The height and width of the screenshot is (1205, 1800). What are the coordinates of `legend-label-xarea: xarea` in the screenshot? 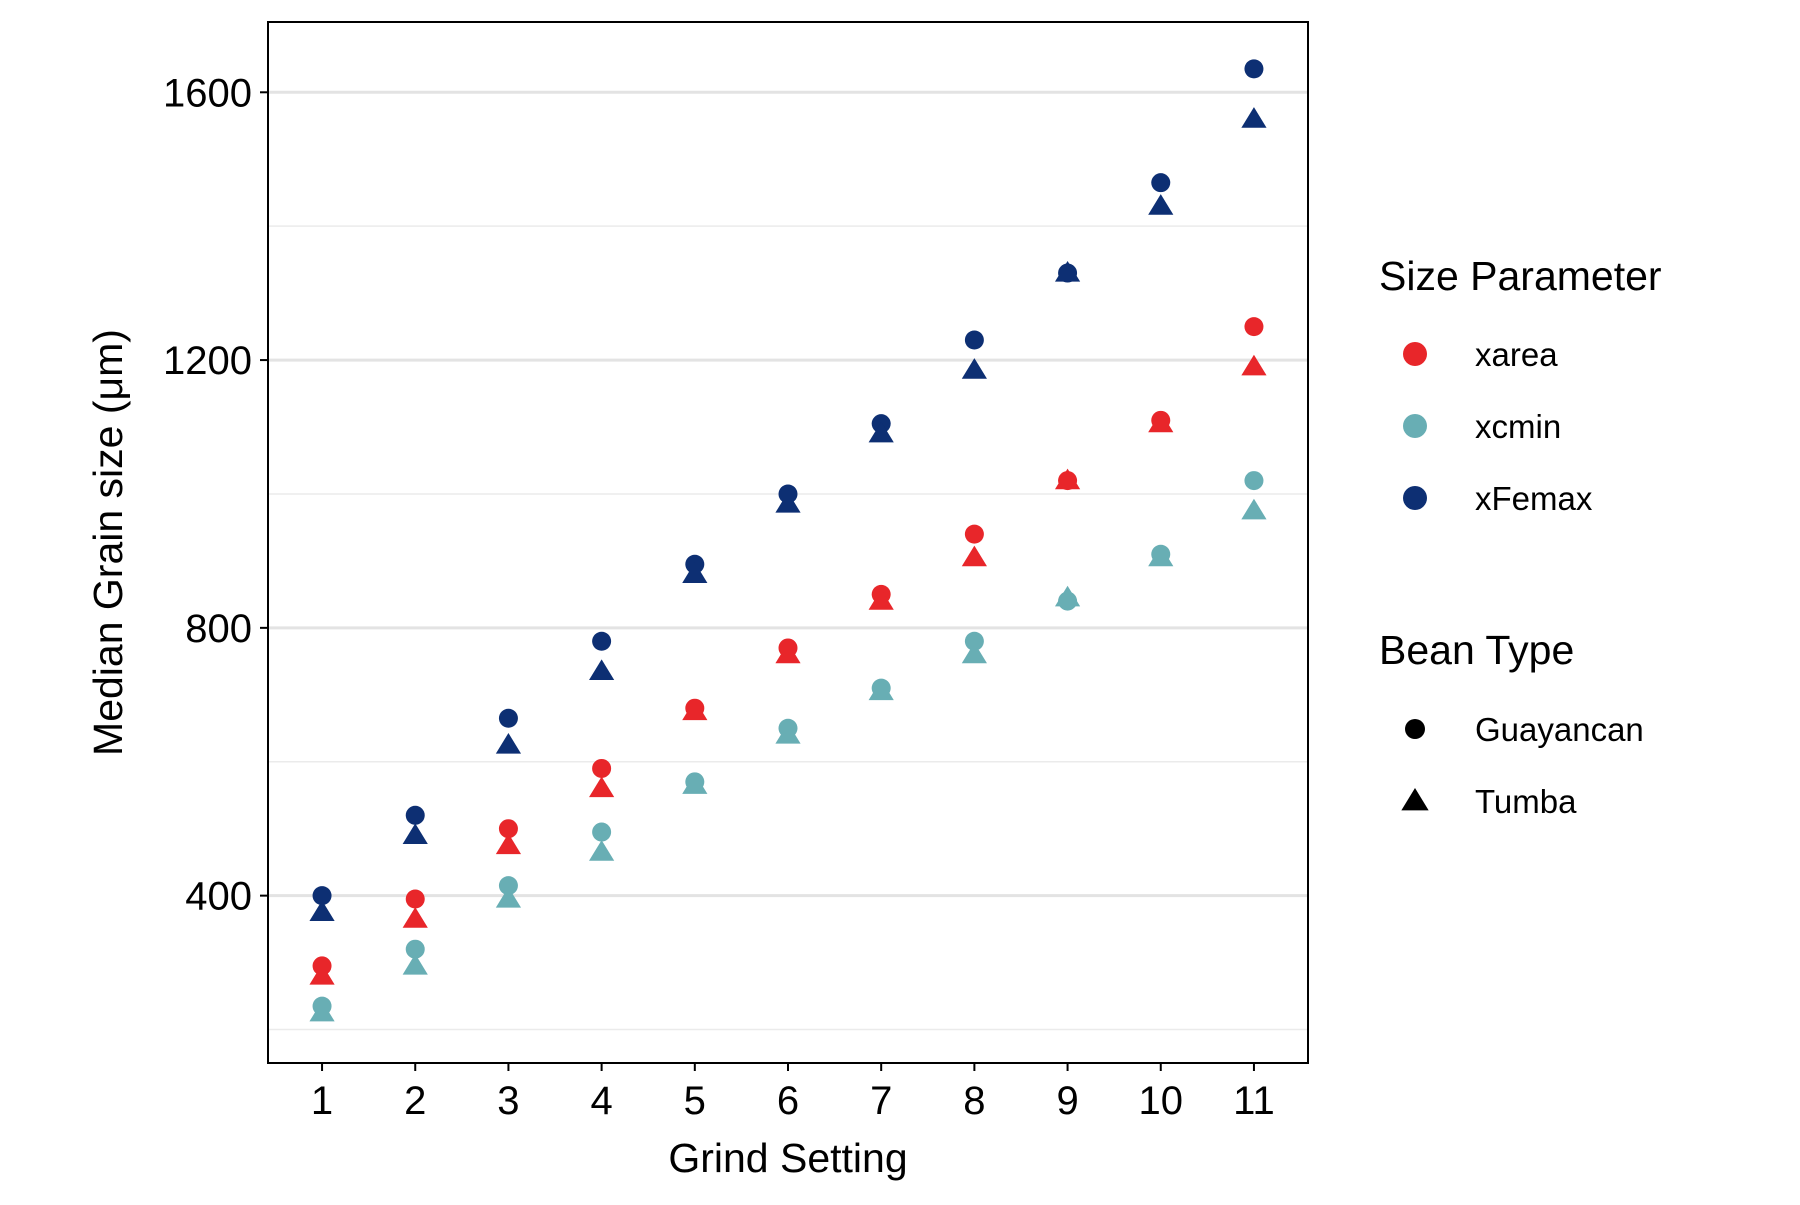 It's located at (1516, 354).